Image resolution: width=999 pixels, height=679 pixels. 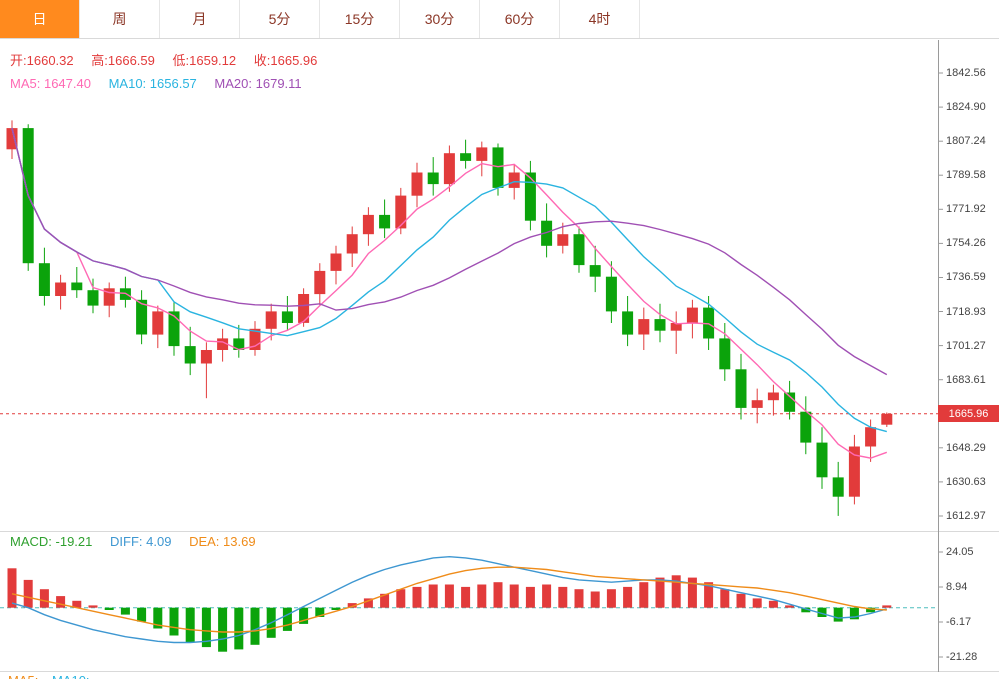 I want to click on macd-axis-label: 24.05, so click(x=960, y=552).